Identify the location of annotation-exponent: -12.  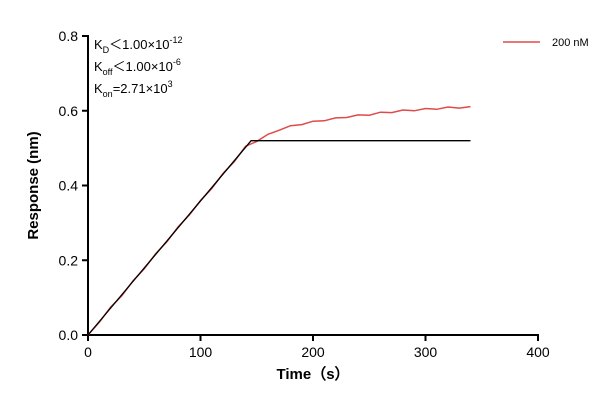
(176, 40).